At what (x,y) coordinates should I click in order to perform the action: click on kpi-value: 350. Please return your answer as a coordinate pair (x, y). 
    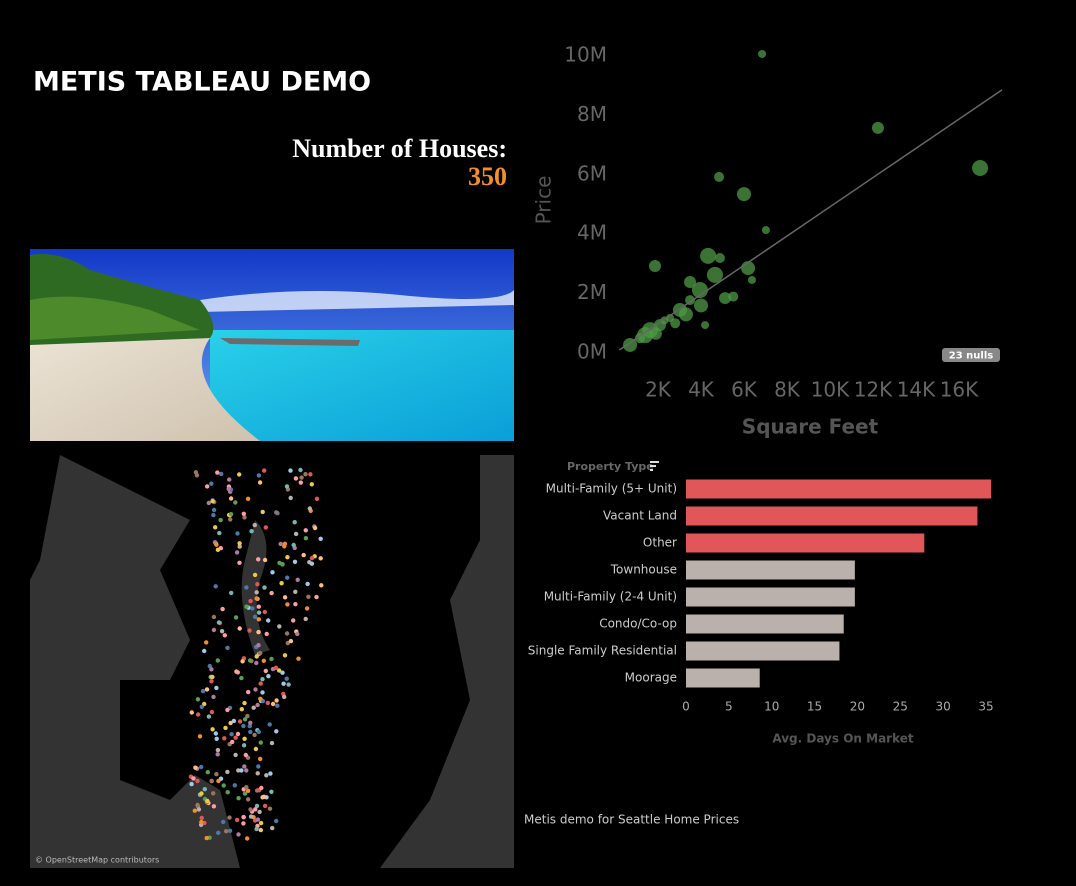
    Looking at the image, I should click on (487, 176).